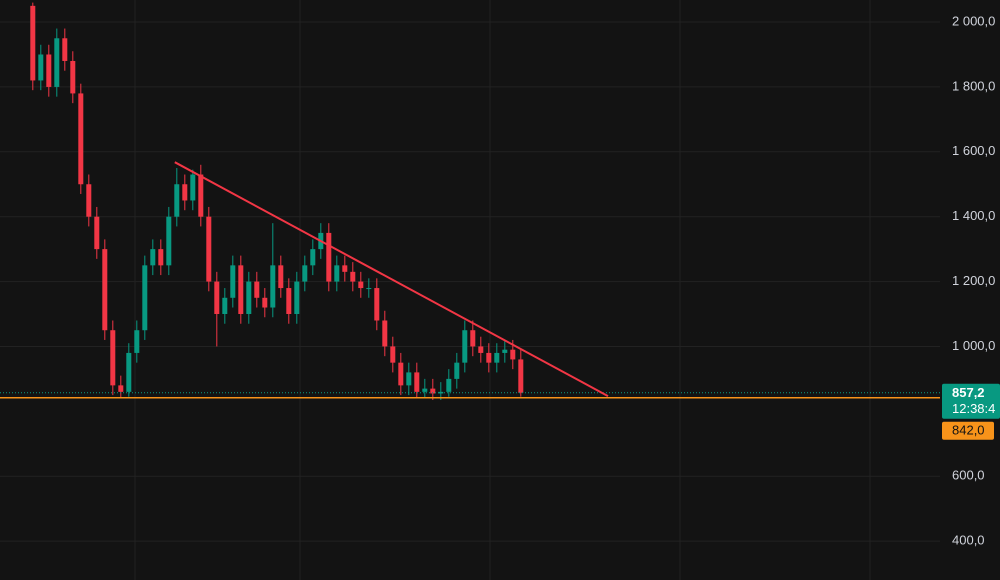 The image size is (1000, 580). What do you see at coordinates (973, 150) in the screenshot?
I see `y-tick-label: 1 600,0` at bounding box center [973, 150].